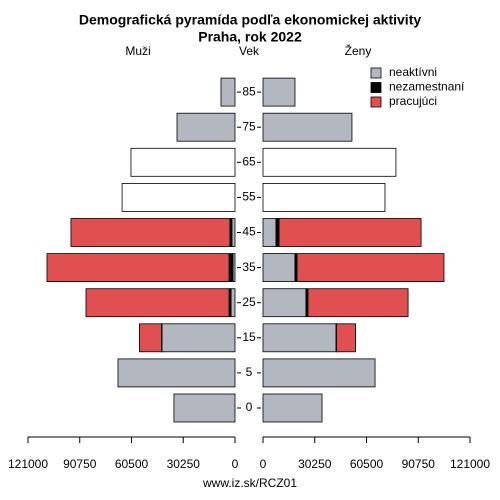 The width and height of the screenshot is (500, 500). I want to click on right-label: Ženy, so click(358, 50).